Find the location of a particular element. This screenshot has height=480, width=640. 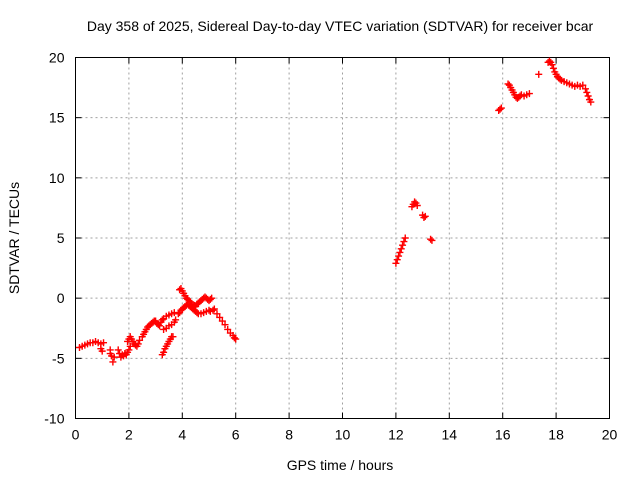

x-tick-label: 0 is located at coordinates (76, 435).